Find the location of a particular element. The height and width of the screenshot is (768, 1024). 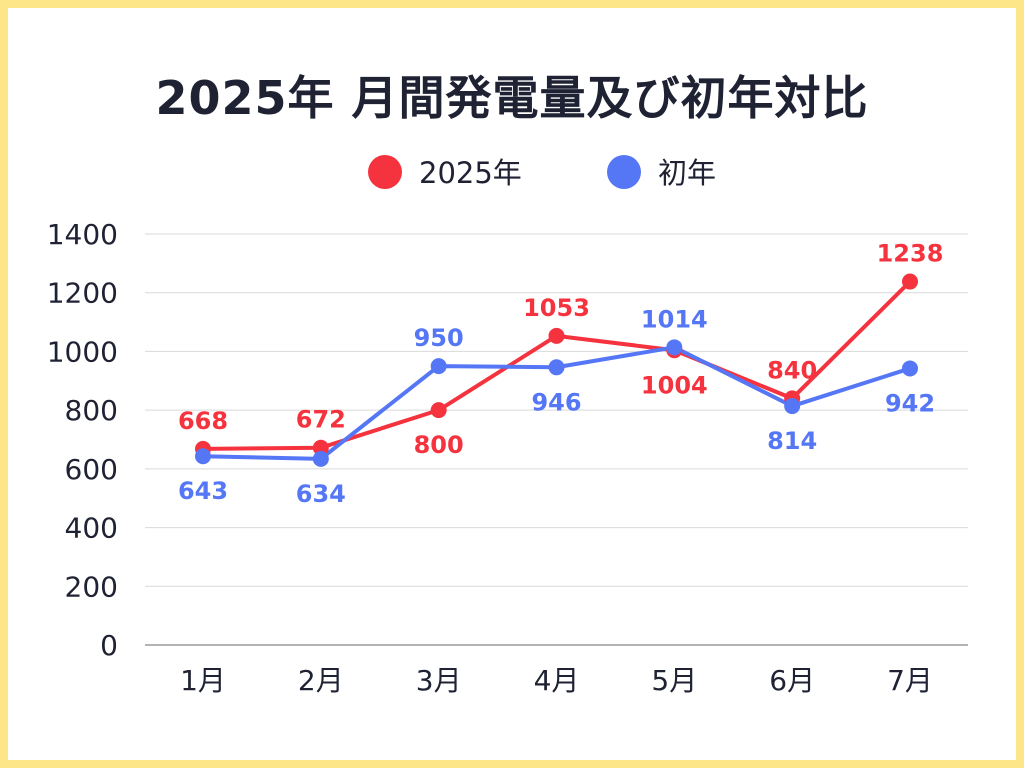

x-tick-label: 7月 is located at coordinates (910, 680).